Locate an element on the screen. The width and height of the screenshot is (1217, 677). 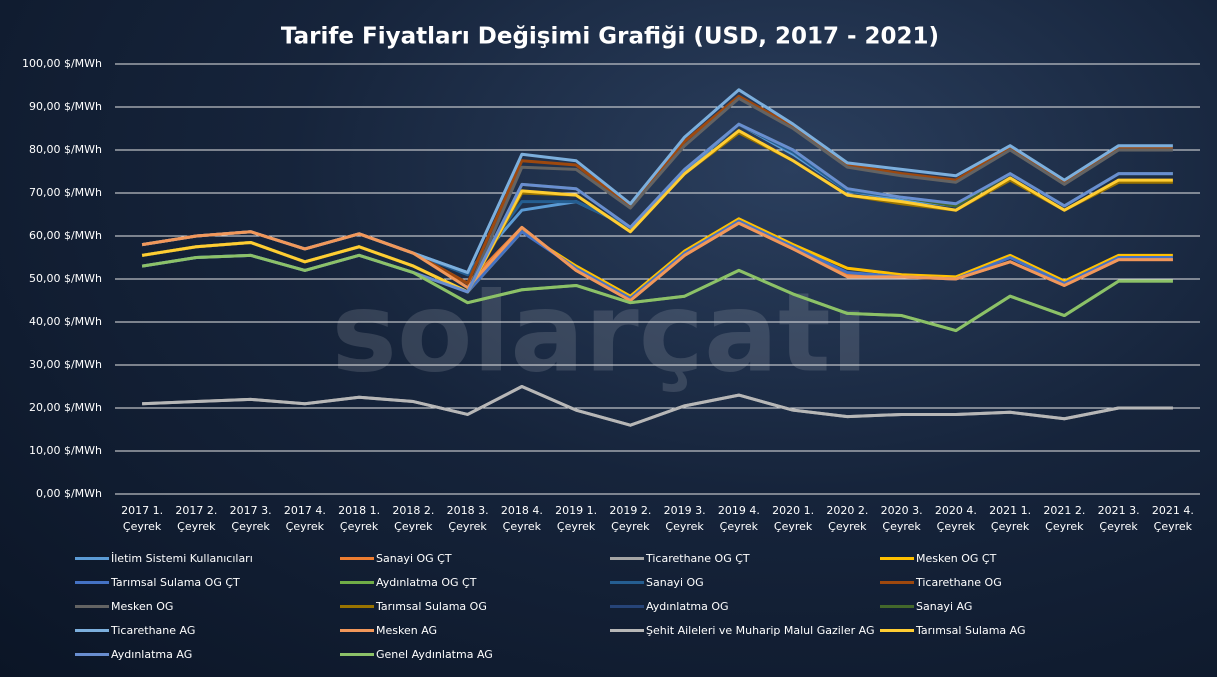
legend-label: Mesken OG ÇT is located at coordinates (956, 558).